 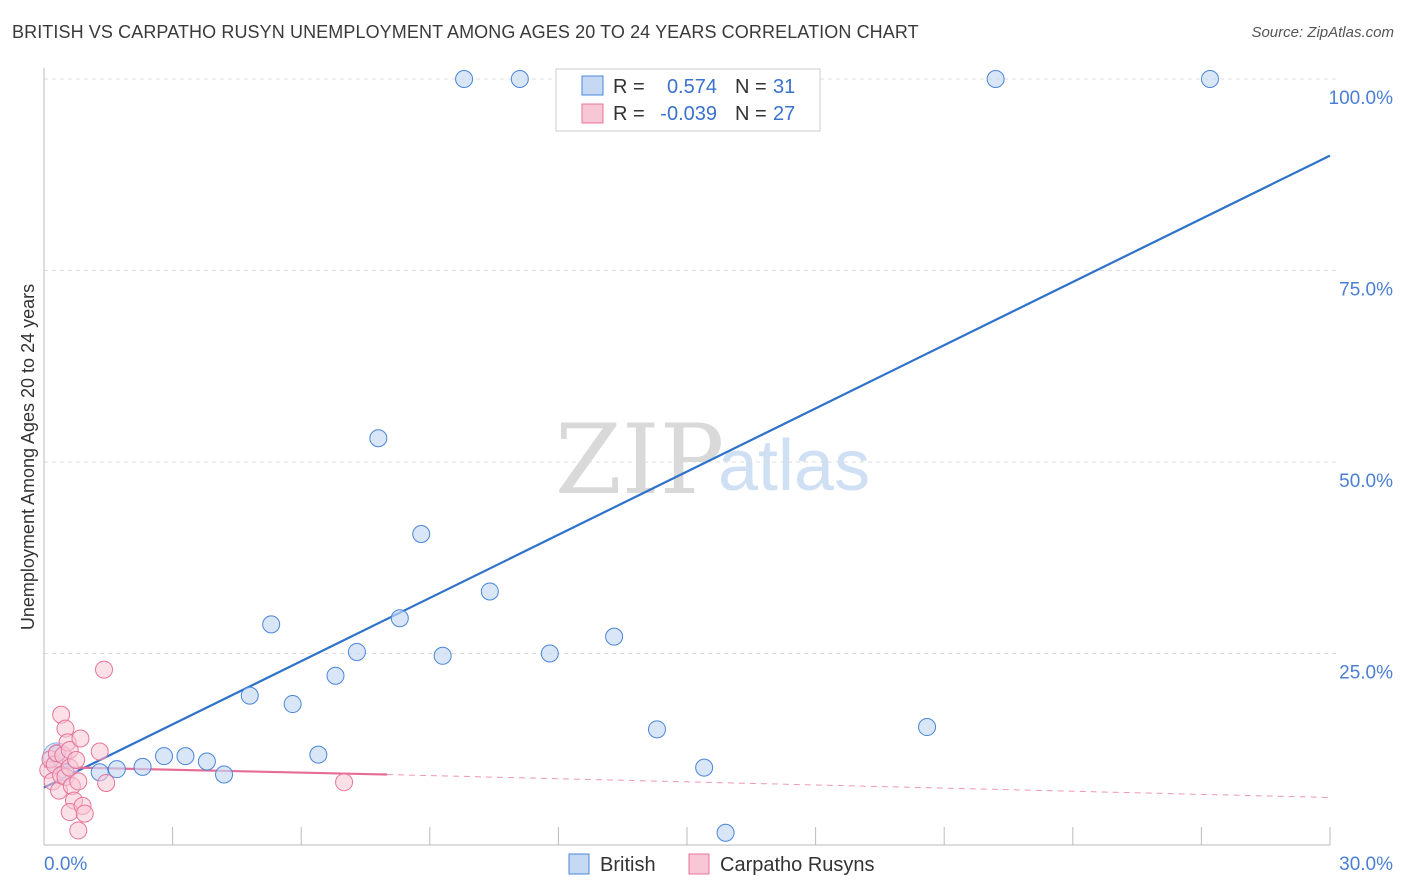 I want to click on watermark-zip: ZIP, so click(x=639, y=460).